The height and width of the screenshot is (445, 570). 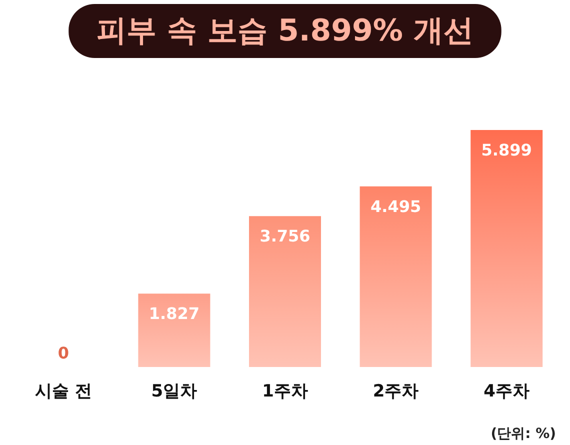 I want to click on data-label: 1.827, so click(x=174, y=314).